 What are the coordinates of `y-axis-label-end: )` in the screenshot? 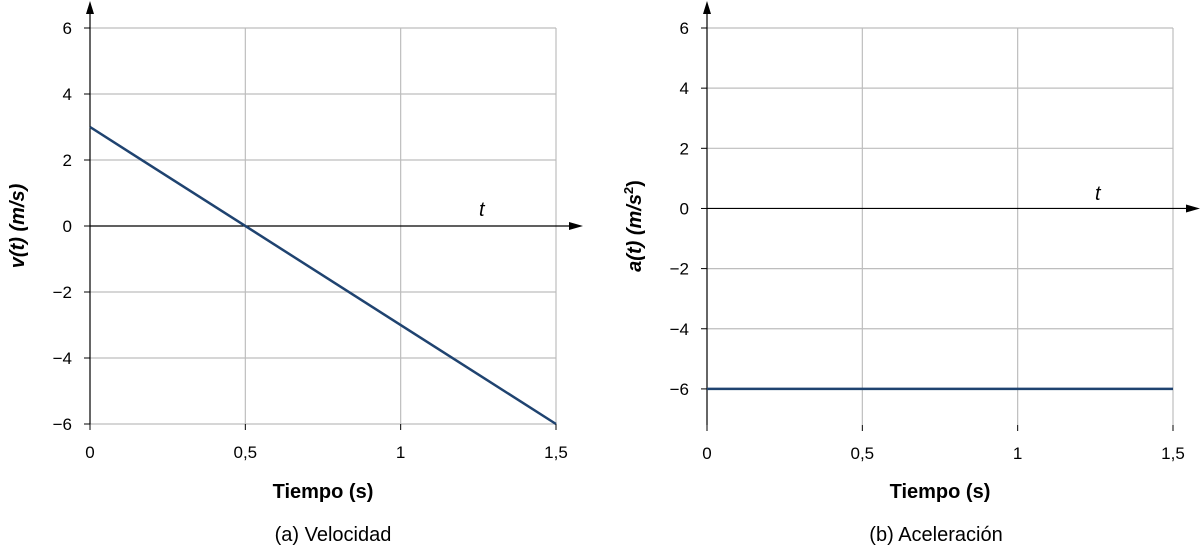 It's located at (635, 183).